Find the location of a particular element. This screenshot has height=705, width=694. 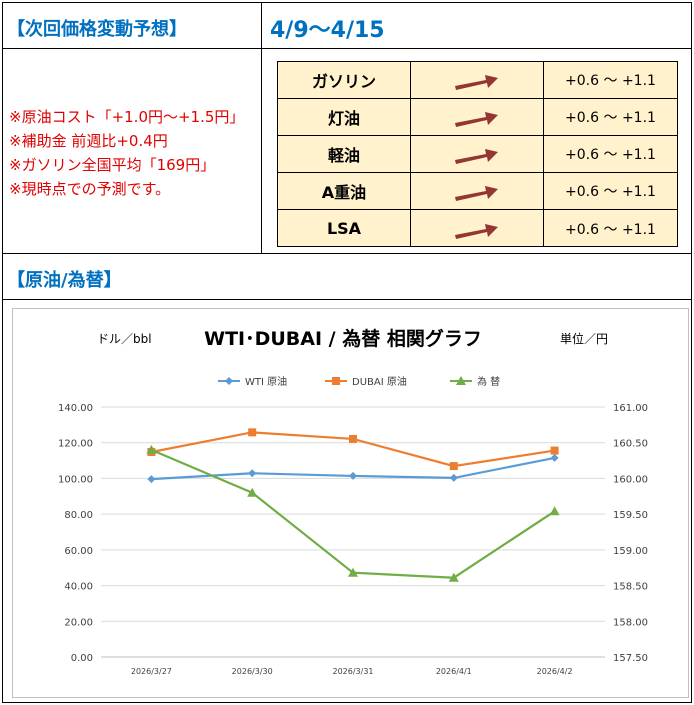

forecast-title-cell: 【次回価格変動予想】 is located at coordinates (132, 25).